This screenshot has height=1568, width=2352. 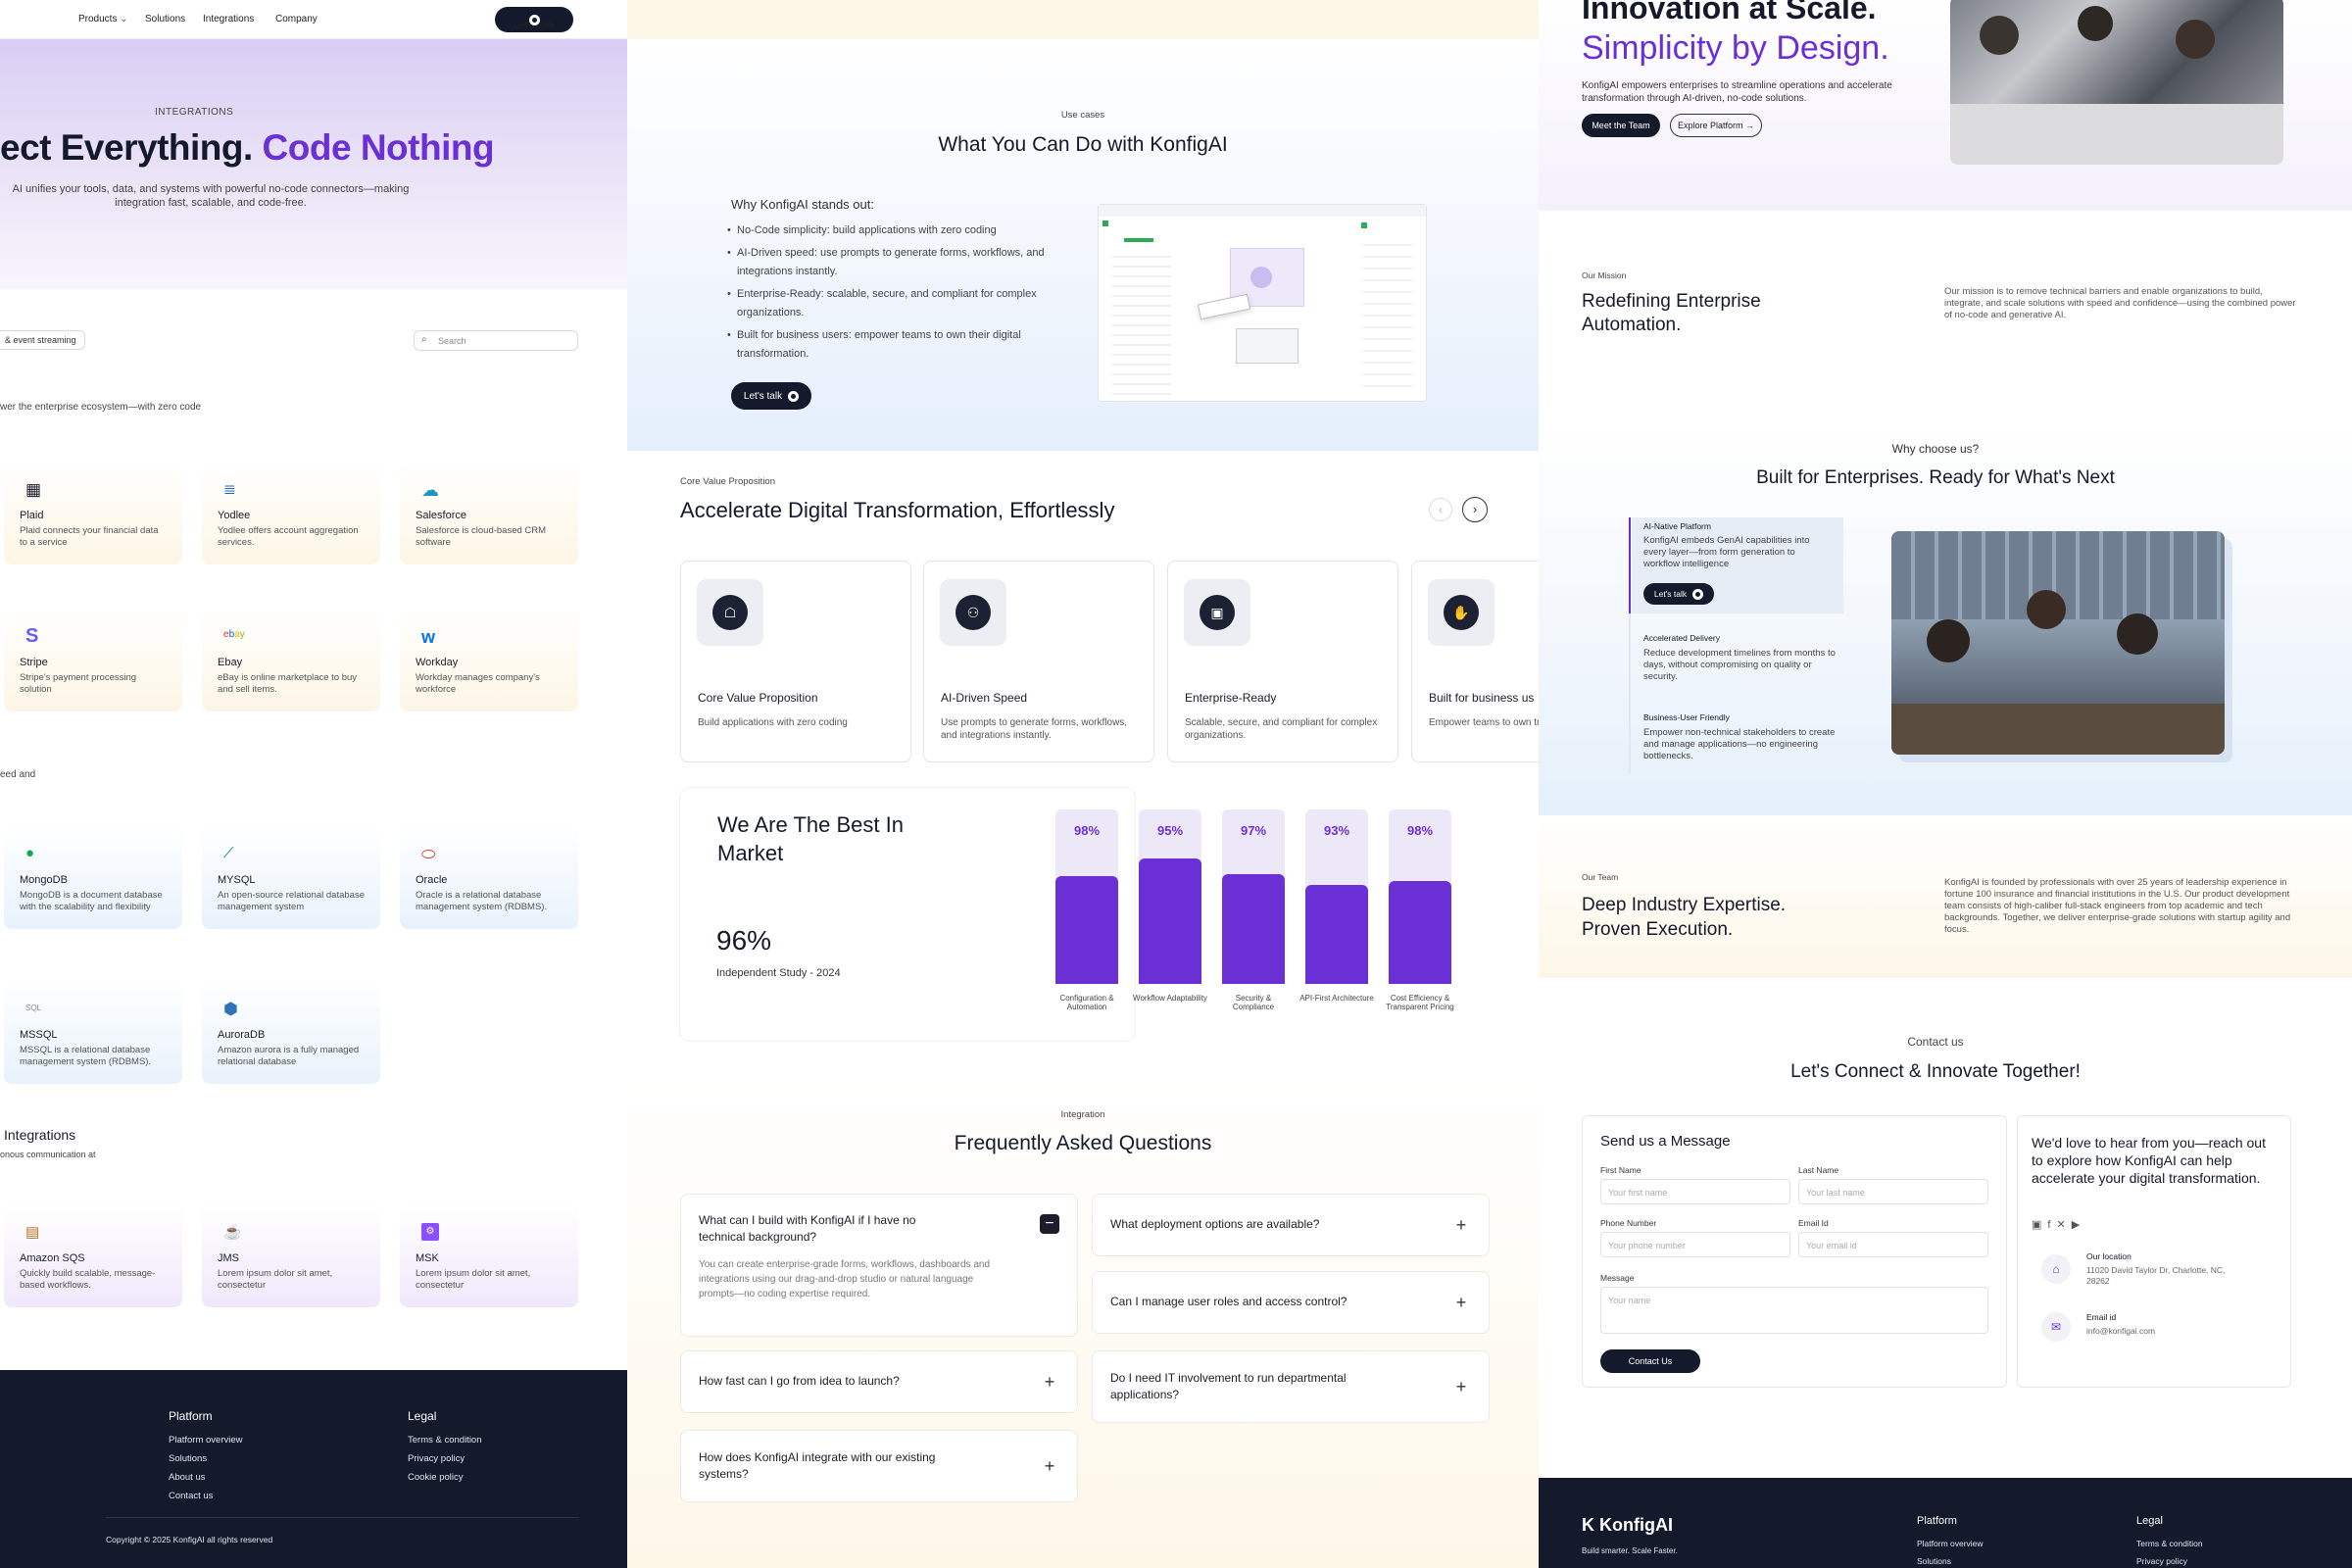 What do you see at coordinates (1716, 126) in the screenshot?
I see `explore-platform-button: Explore Platform →` at bounding box center [1716, 126].